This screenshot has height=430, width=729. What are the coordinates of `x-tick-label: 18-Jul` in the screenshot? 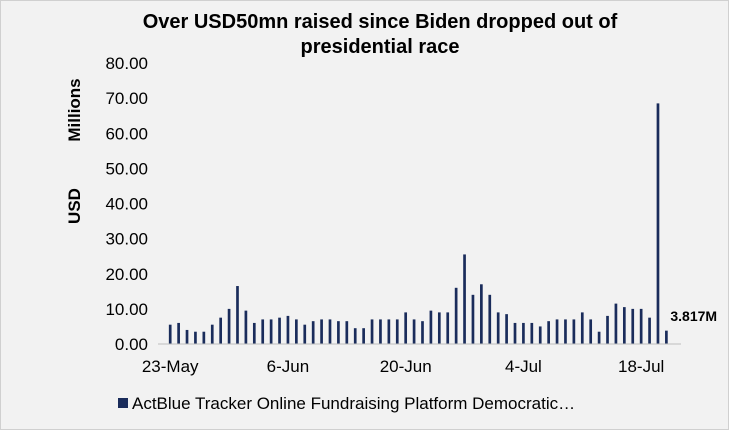 It's located at (641, 366).